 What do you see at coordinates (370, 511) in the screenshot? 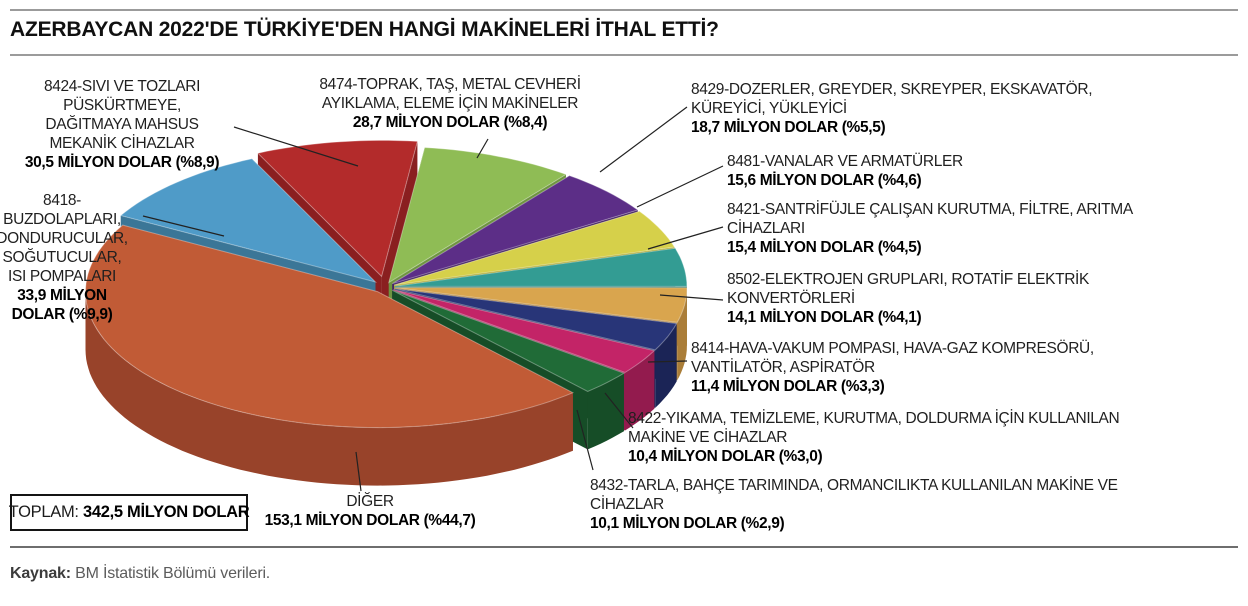
I see `slice-label-diger: DİĞER 153,1 MİLYON DOLAR (%44,7)` at bounding box center [370, 511].